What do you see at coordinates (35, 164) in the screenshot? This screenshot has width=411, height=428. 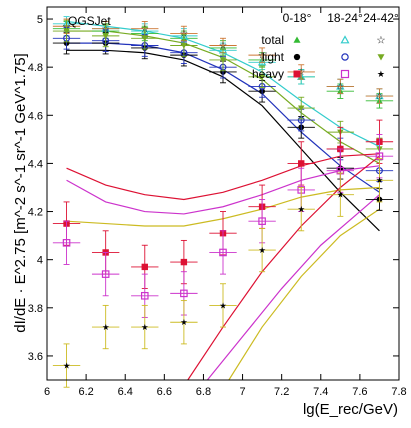 I see `y-tick-label: 4.4` at bounding box center [35, 164].